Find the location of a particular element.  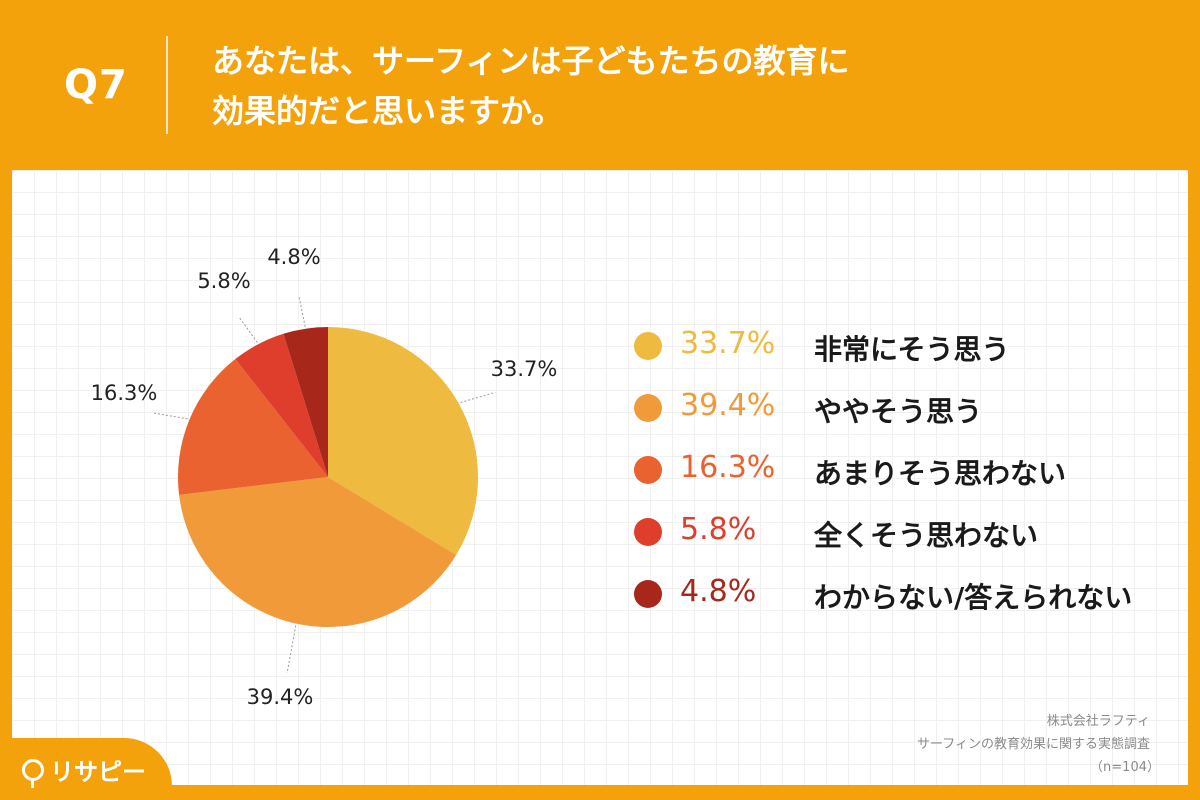

question-number: Q7 is located at coordinates (96, 85).